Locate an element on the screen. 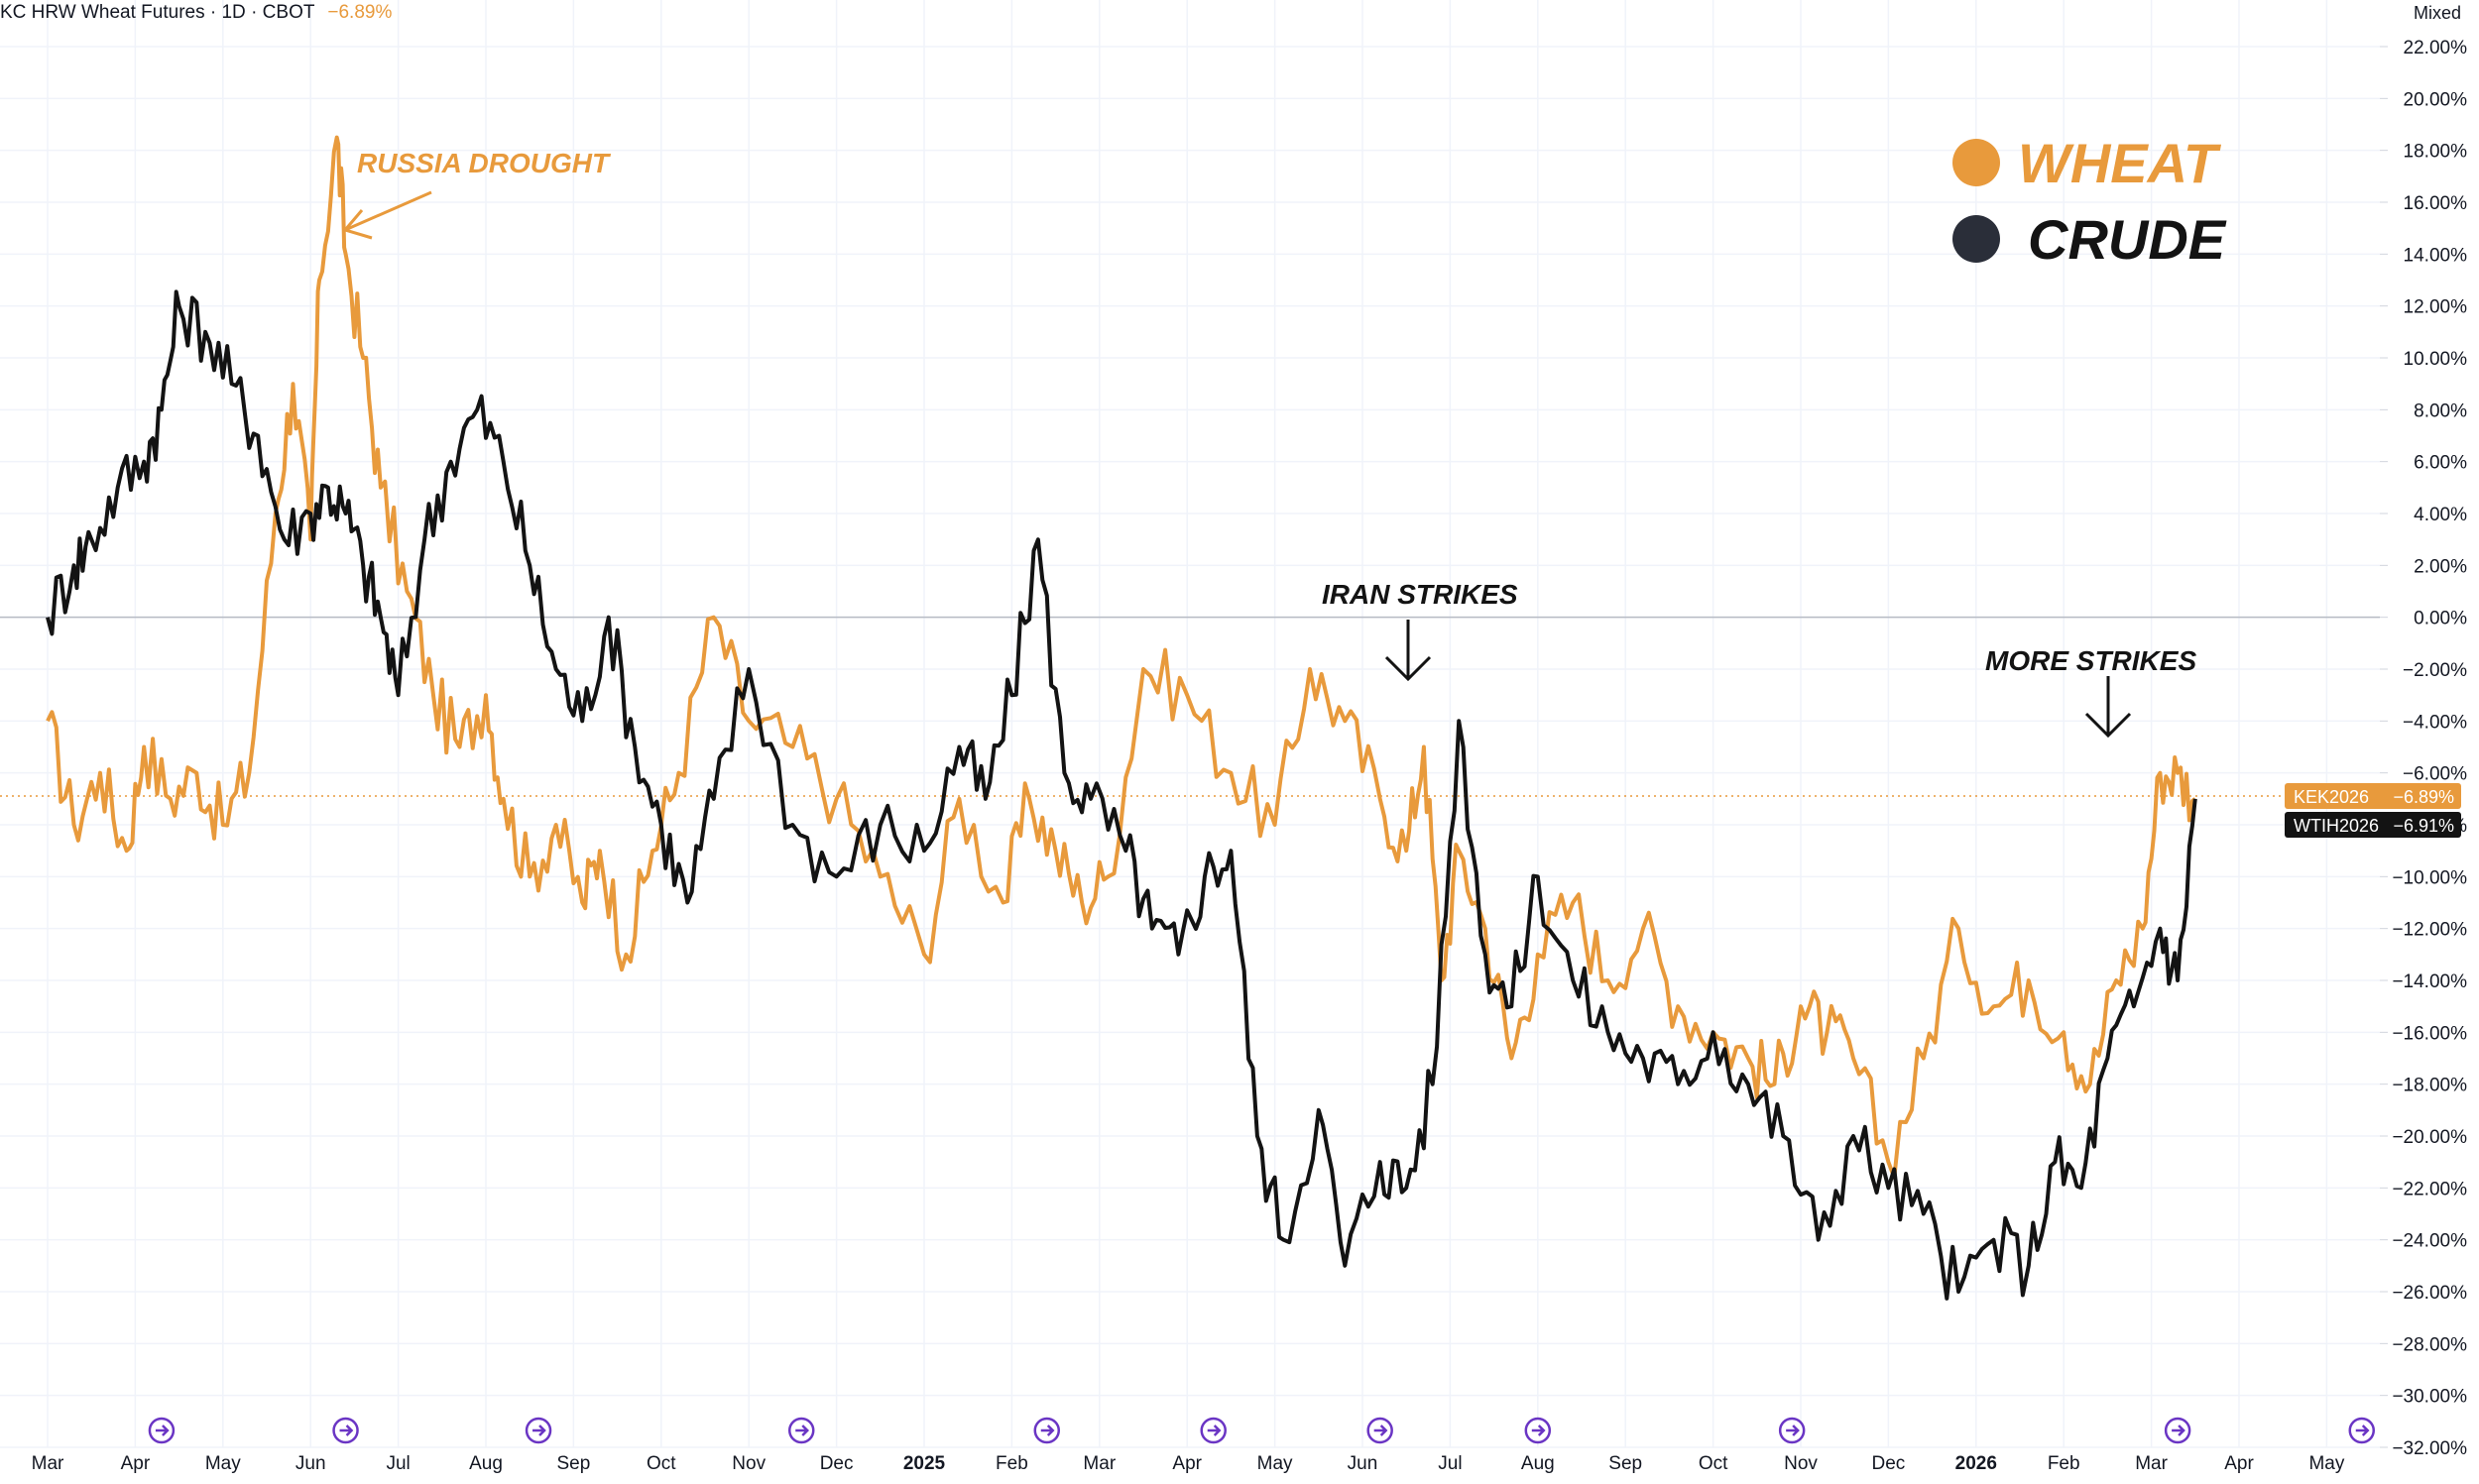  y-tick-label: −14.00% is located at coordinates (2429, 981).